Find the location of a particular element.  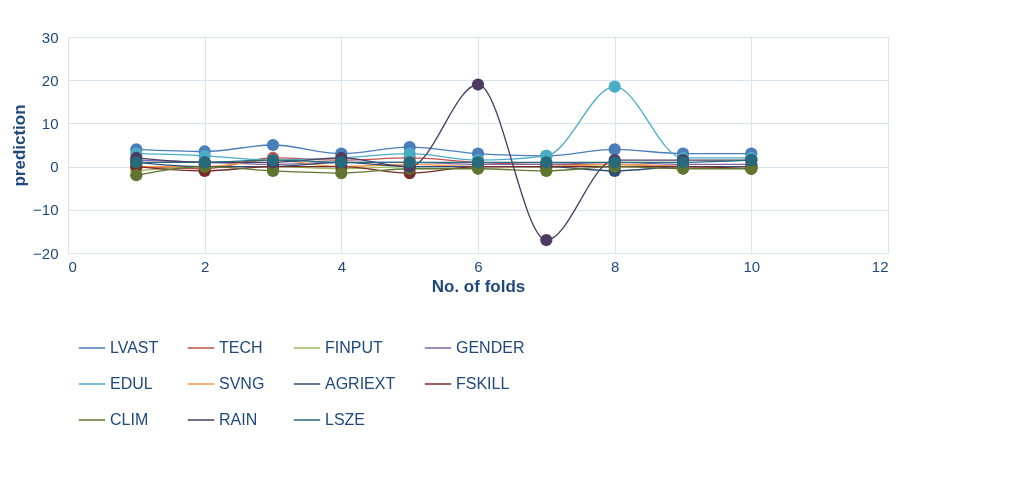

y-tick-label: 0 is located at coordinates (54, 167).